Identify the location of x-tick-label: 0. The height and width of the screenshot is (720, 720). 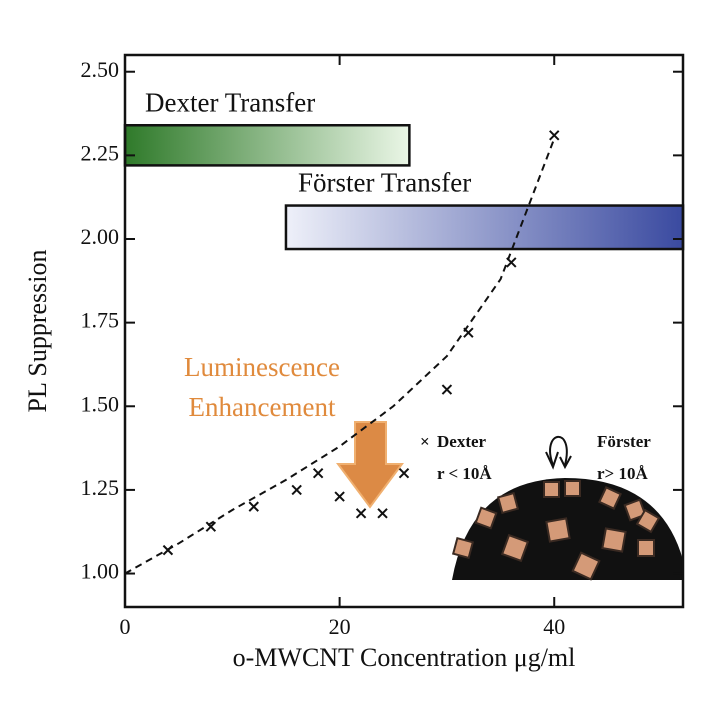
(125, 626).